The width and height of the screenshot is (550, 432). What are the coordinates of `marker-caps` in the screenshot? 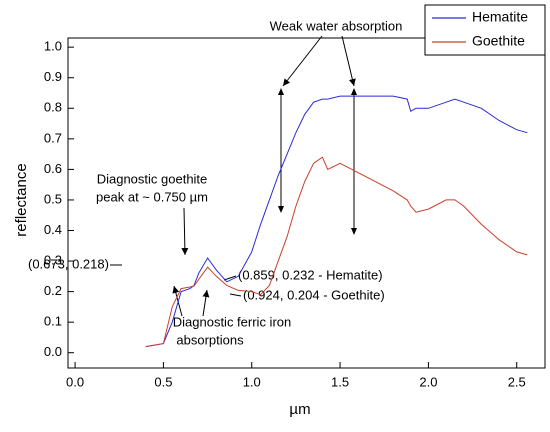 It's located at (317, 161).